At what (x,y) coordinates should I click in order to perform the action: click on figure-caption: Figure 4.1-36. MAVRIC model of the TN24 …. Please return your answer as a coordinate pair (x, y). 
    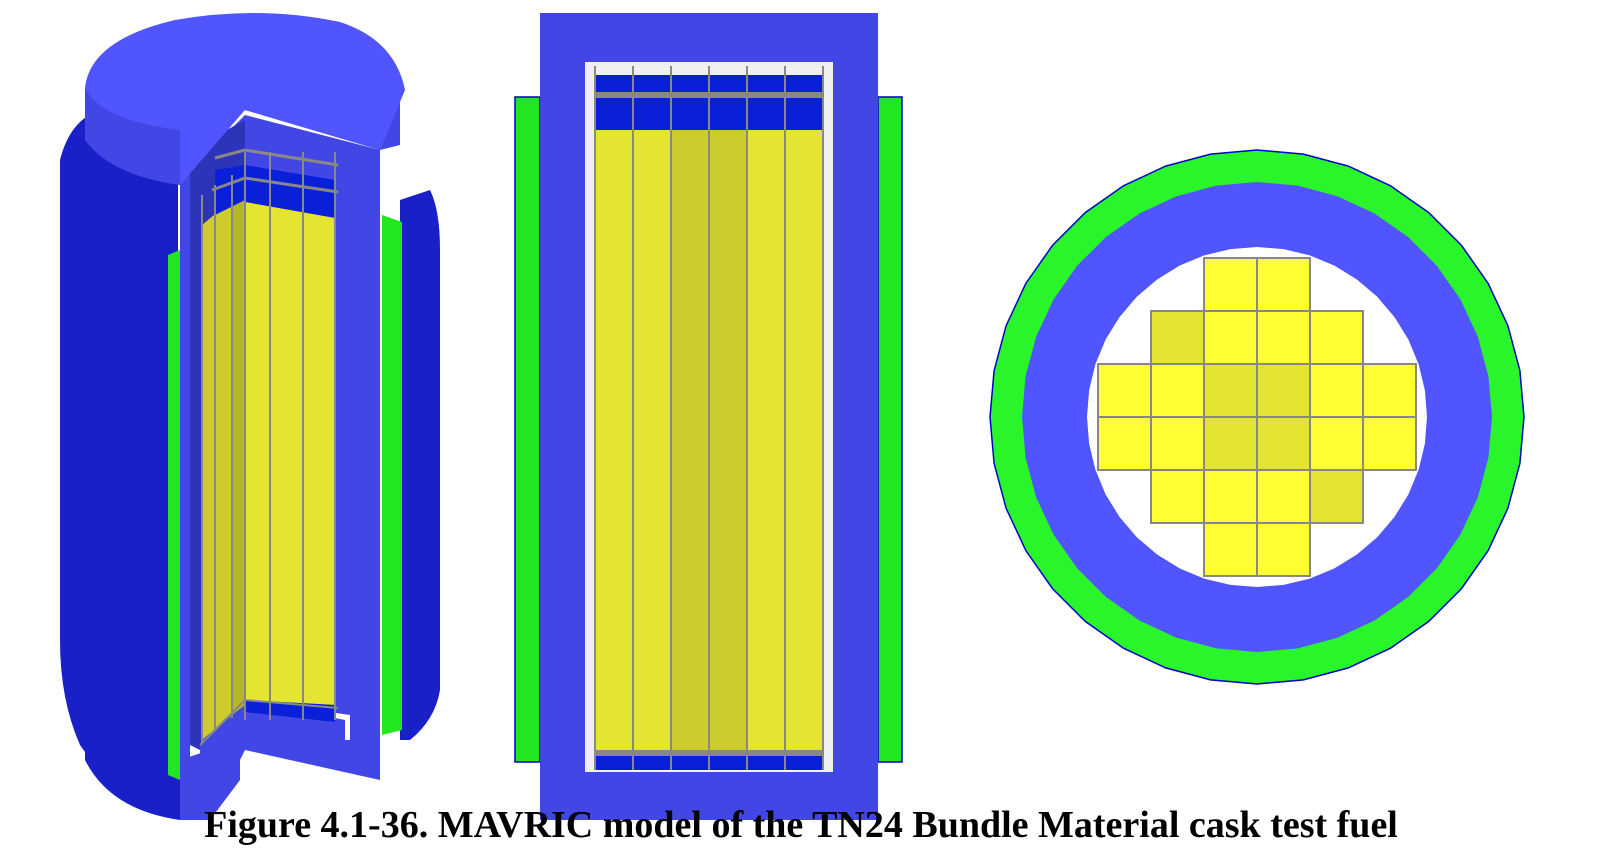
    Looking at the image, I should click on (801, 825).